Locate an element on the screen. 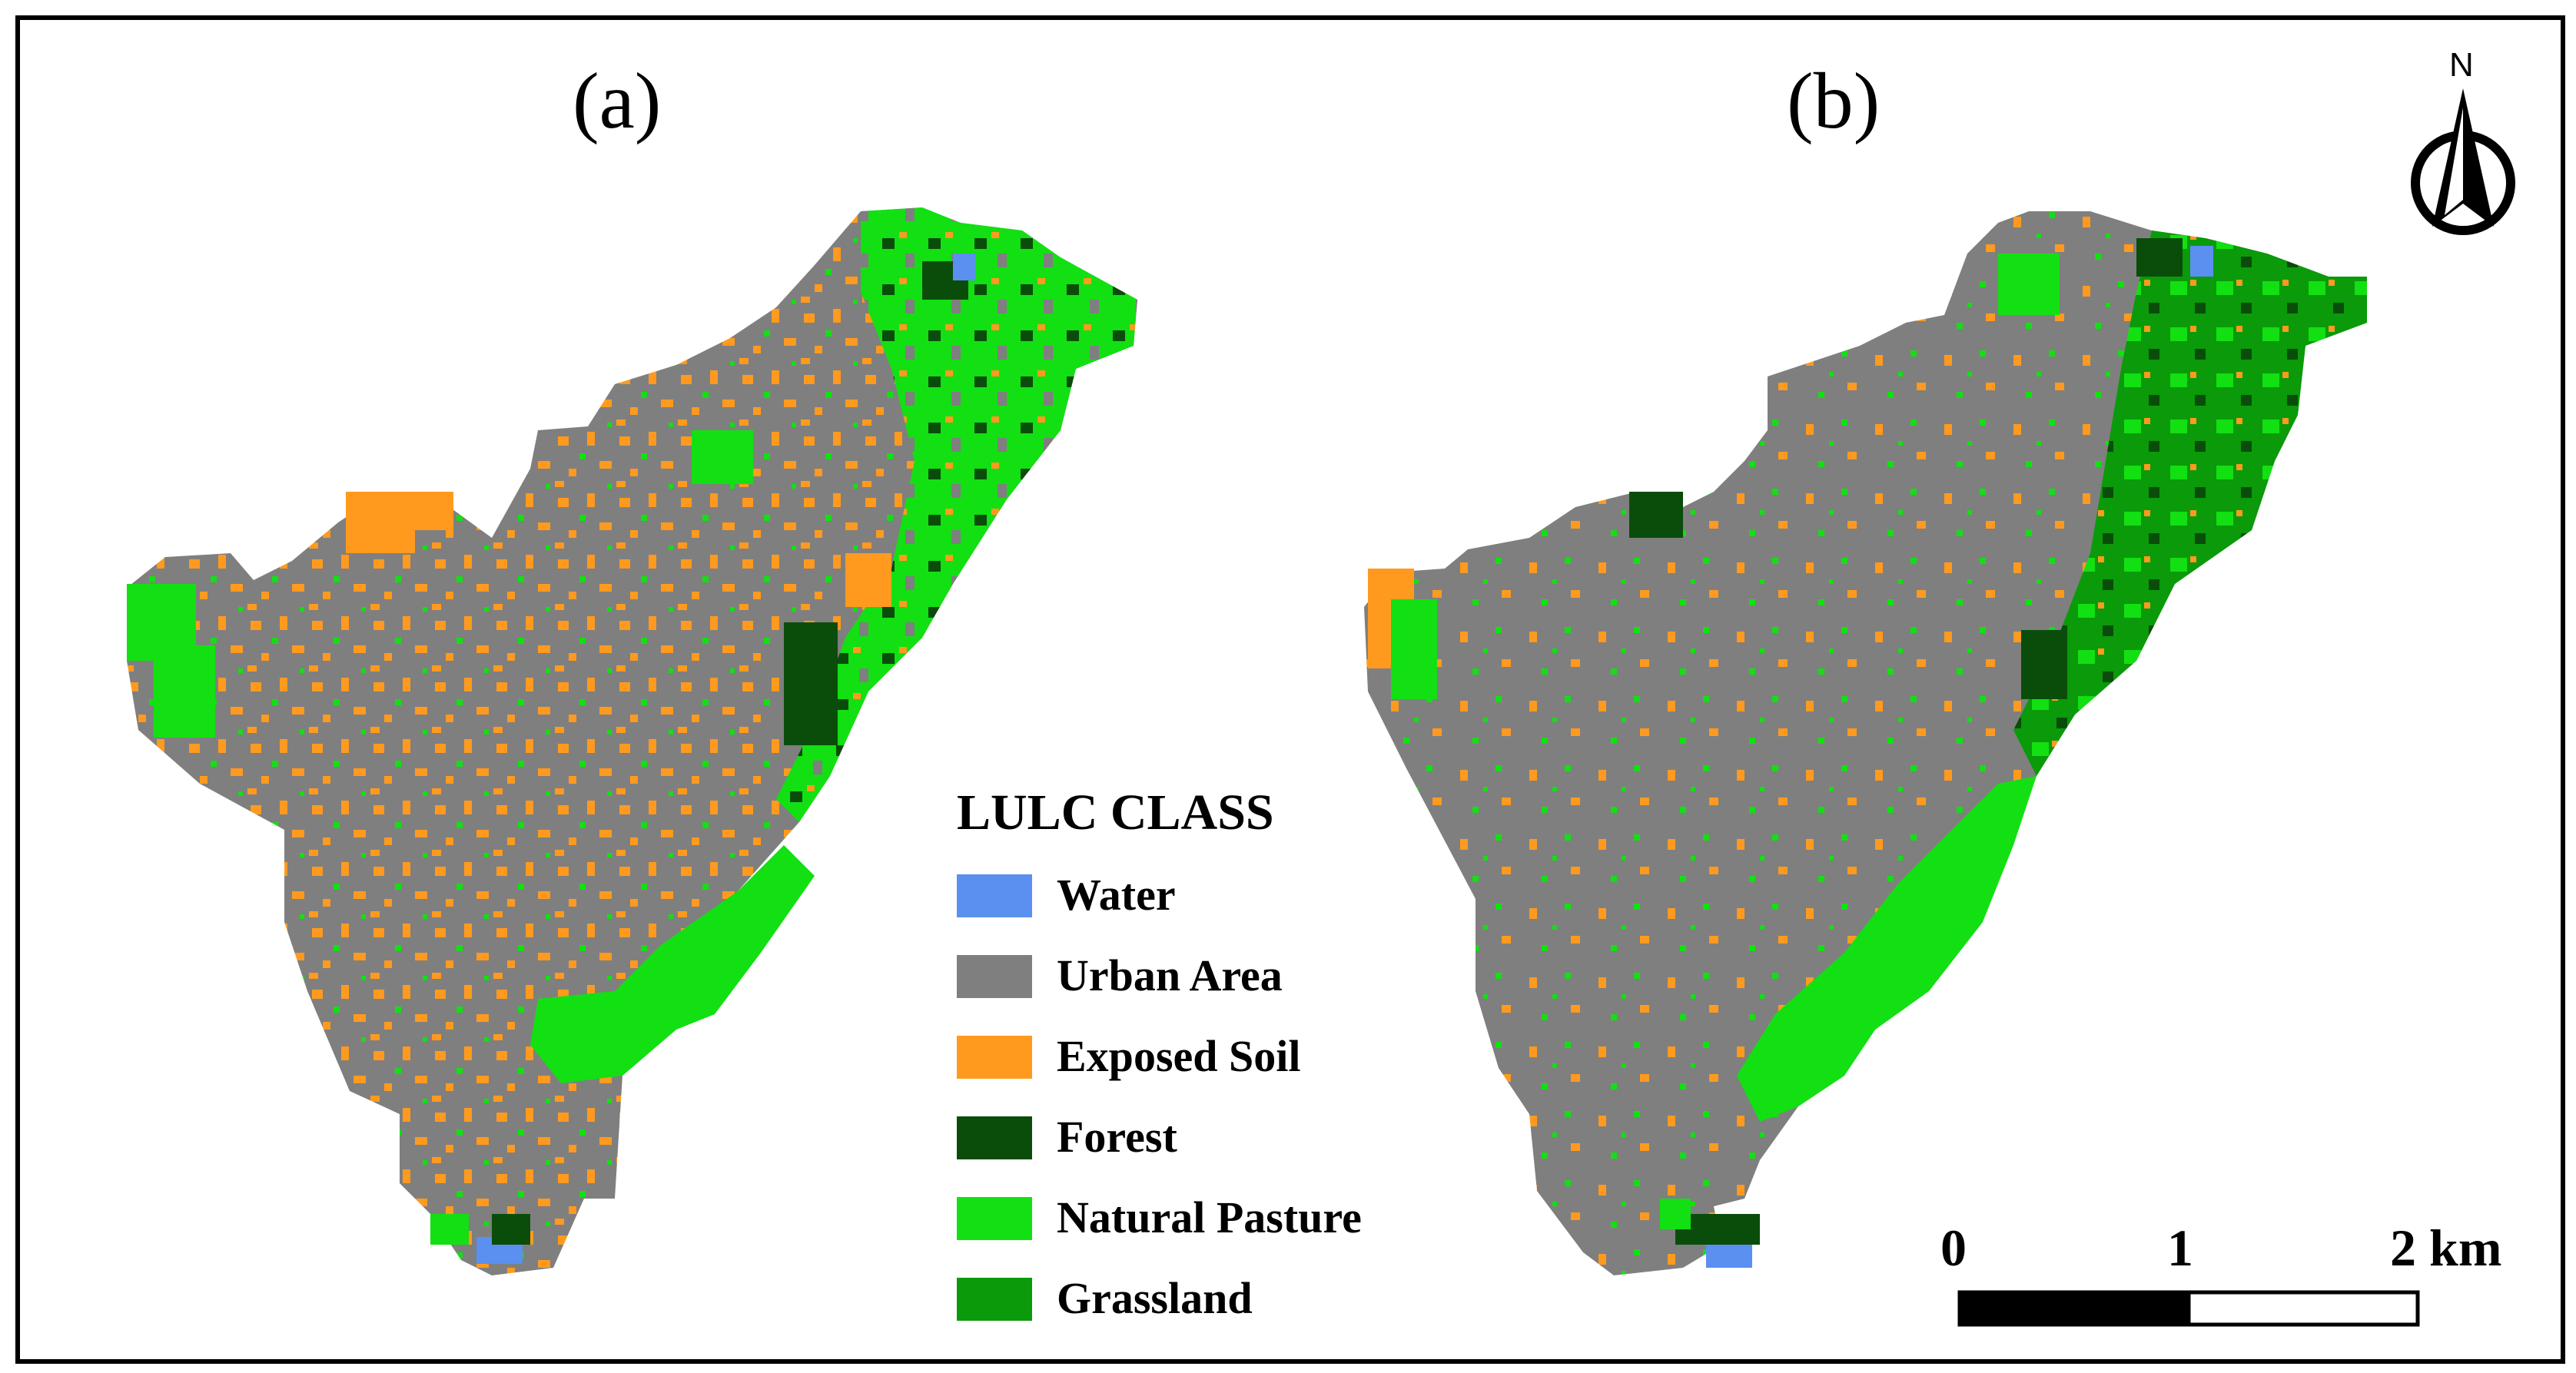 Image resolution: width=2576 pixels, height=1373 pixels. legend-item-urban-area: Urban Area is located at coordinates (1226, 976).